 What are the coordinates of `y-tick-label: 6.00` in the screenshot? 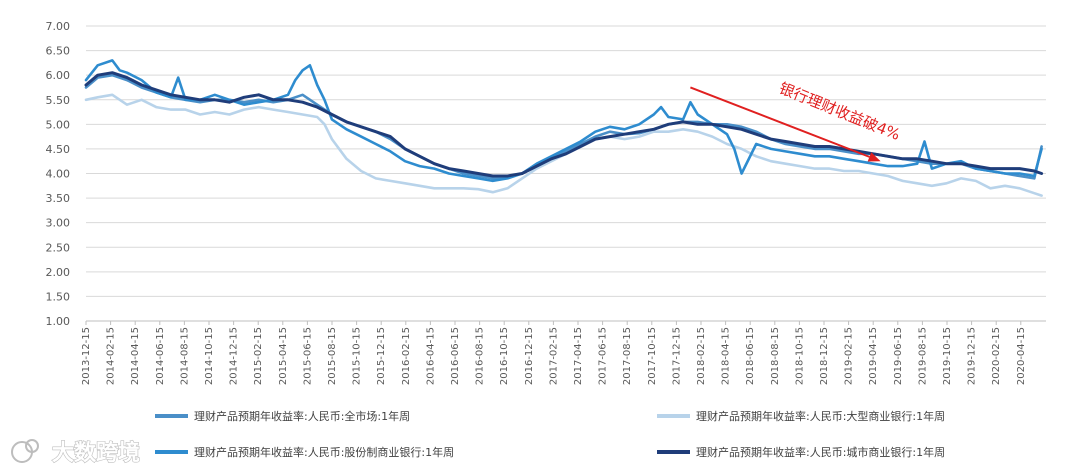 It's located at (58, 75).